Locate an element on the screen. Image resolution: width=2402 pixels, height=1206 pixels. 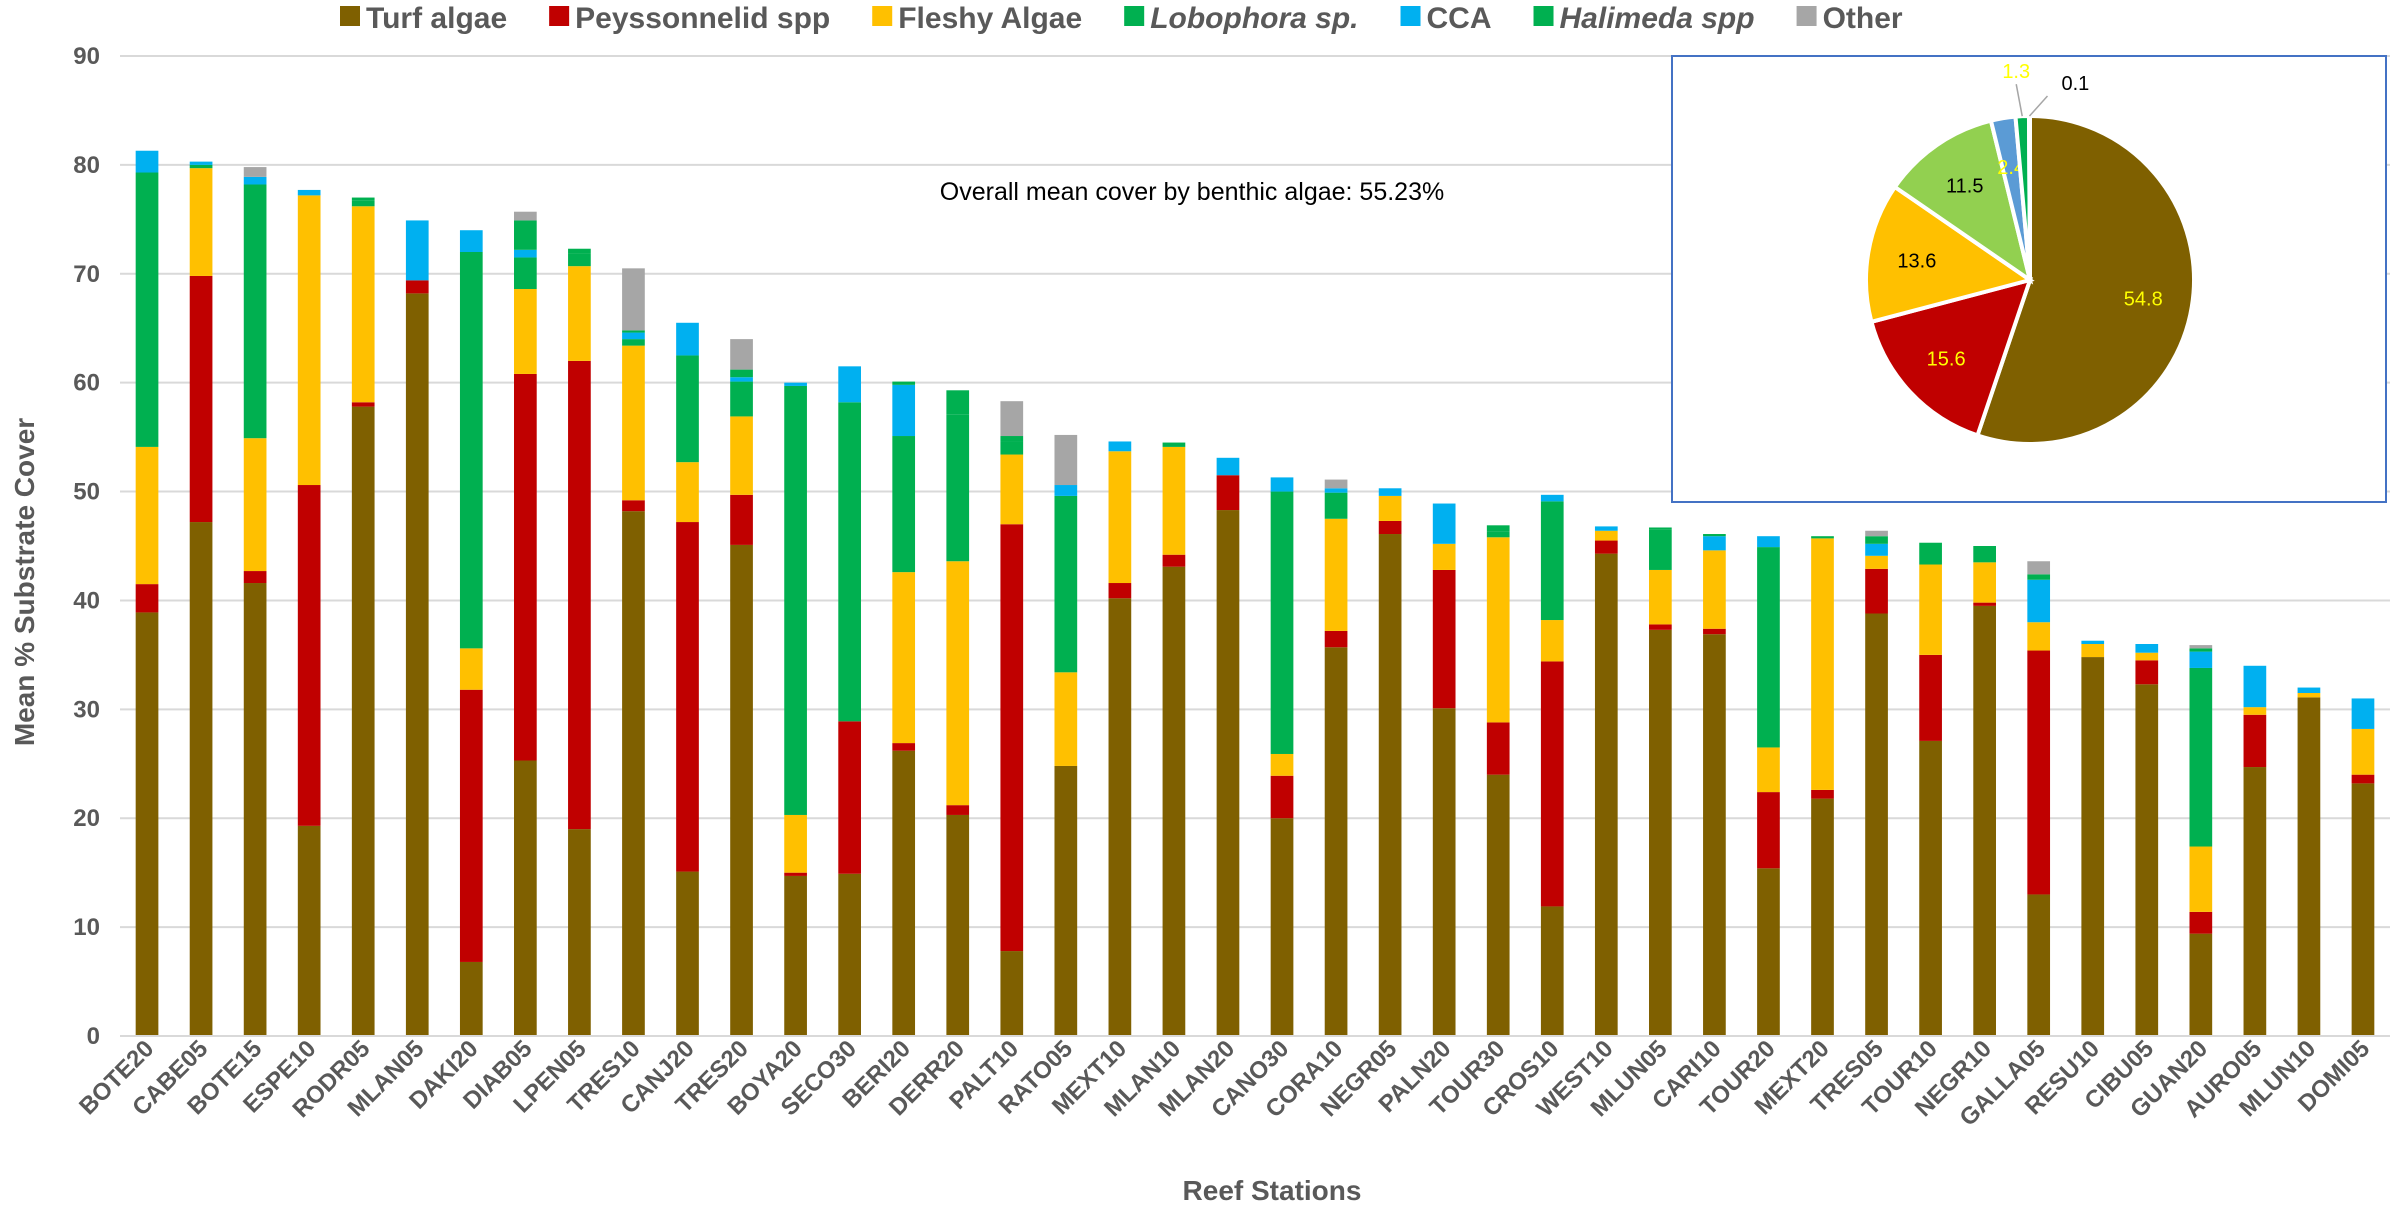
y-tick-label: 90 is located at coordinates (86, 56).